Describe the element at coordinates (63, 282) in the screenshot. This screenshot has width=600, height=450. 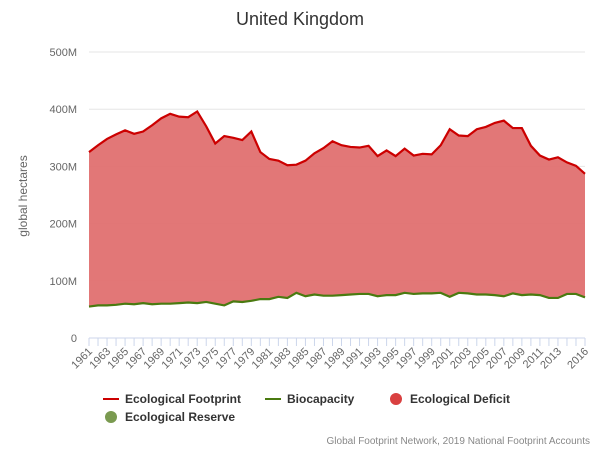
I see `y-tick-label: 100M` at that location.